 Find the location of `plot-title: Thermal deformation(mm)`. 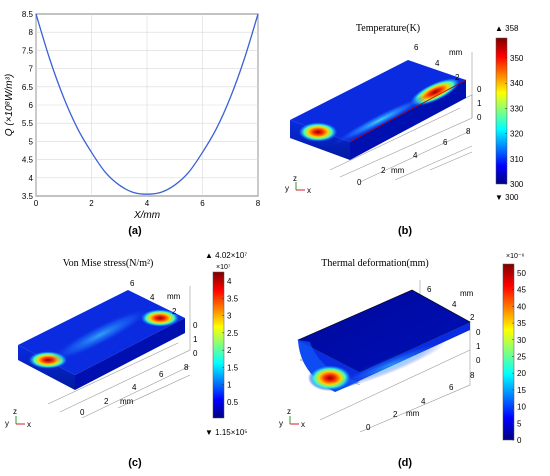

plot-title: Thermal deformation(mm) is located at coordinates (374, 263).